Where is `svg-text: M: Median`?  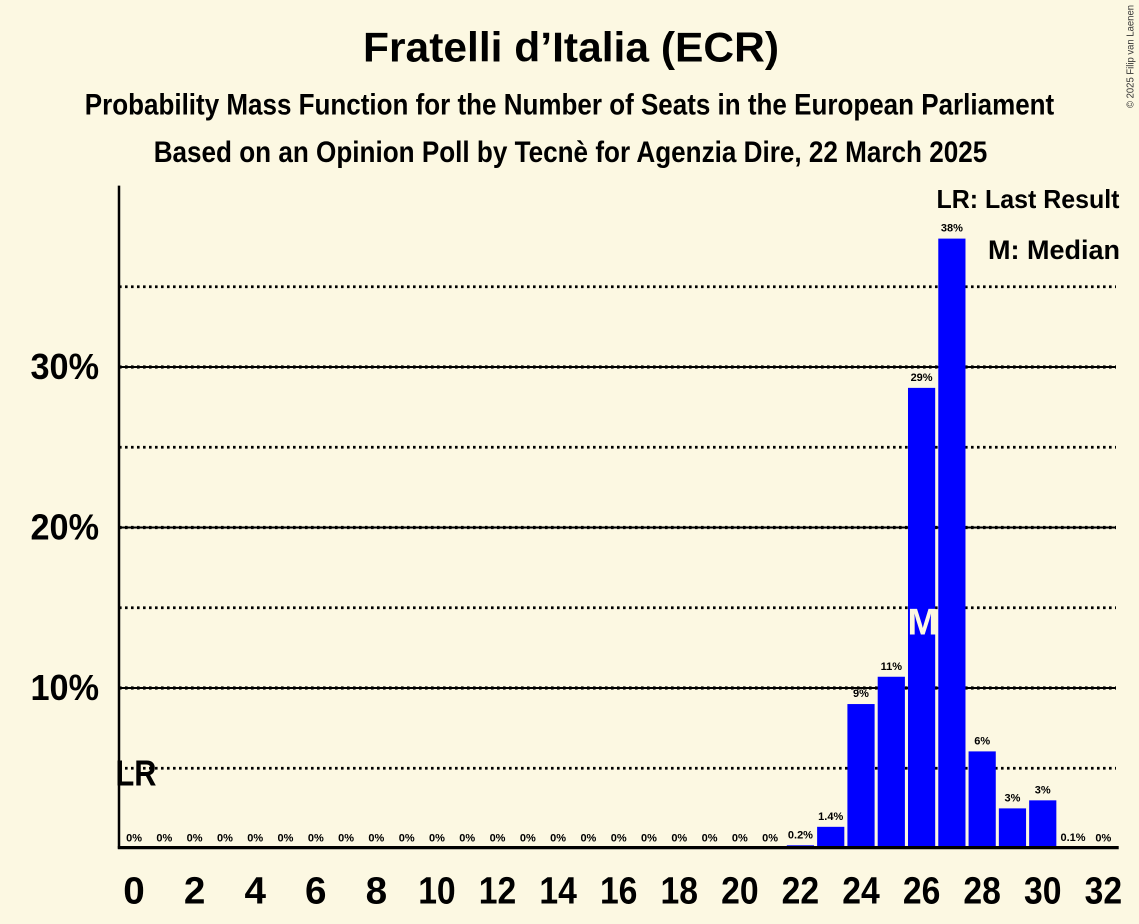
svg-text: M: Median is located at coordinates (1054, 250).